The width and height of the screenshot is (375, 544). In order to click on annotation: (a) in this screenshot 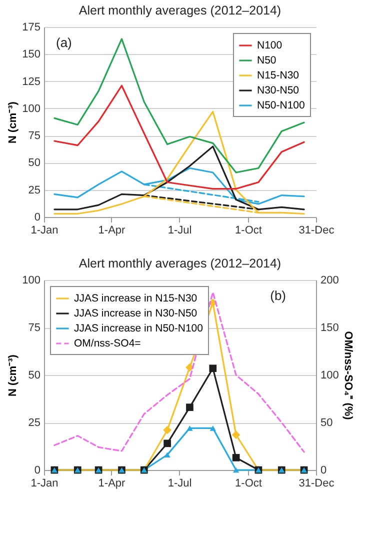, I will do `click(64, 42)`.